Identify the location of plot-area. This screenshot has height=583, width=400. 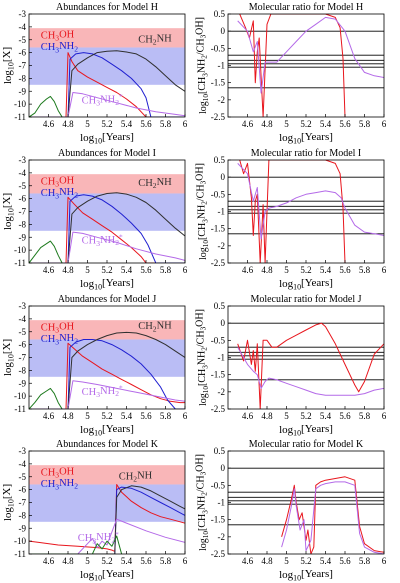
(107, 364).